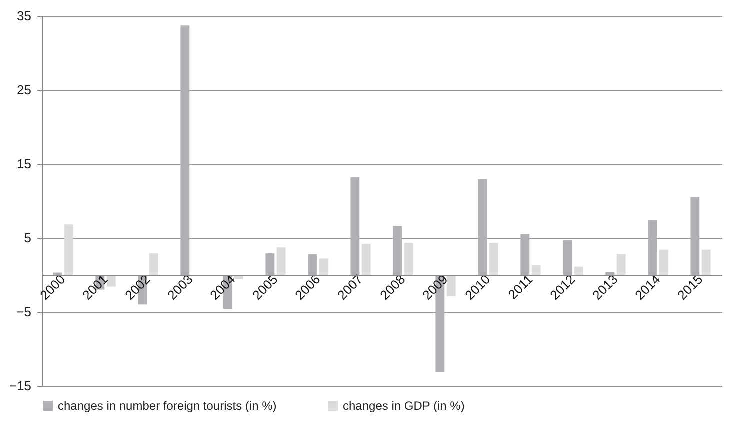 Image resolution: width=735 pixels, height=439 pixels. What do you see at coordinates (404, 406) in the screenshot?
I see `legend-label: changes in GDP (in %)` at bounding box center [404, 406].